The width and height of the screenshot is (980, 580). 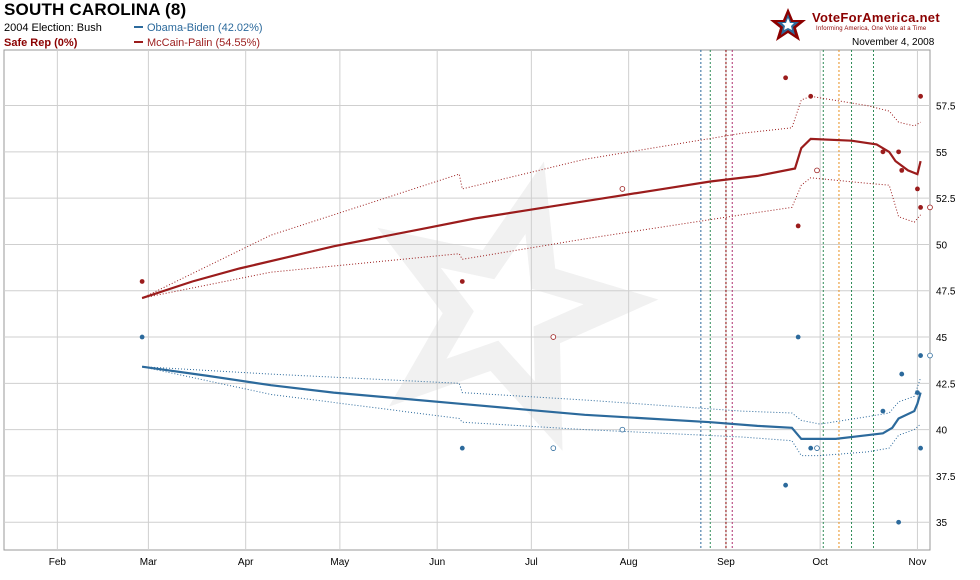 I want to click on legend-swatch-mccain, so click(x=138, y=42).